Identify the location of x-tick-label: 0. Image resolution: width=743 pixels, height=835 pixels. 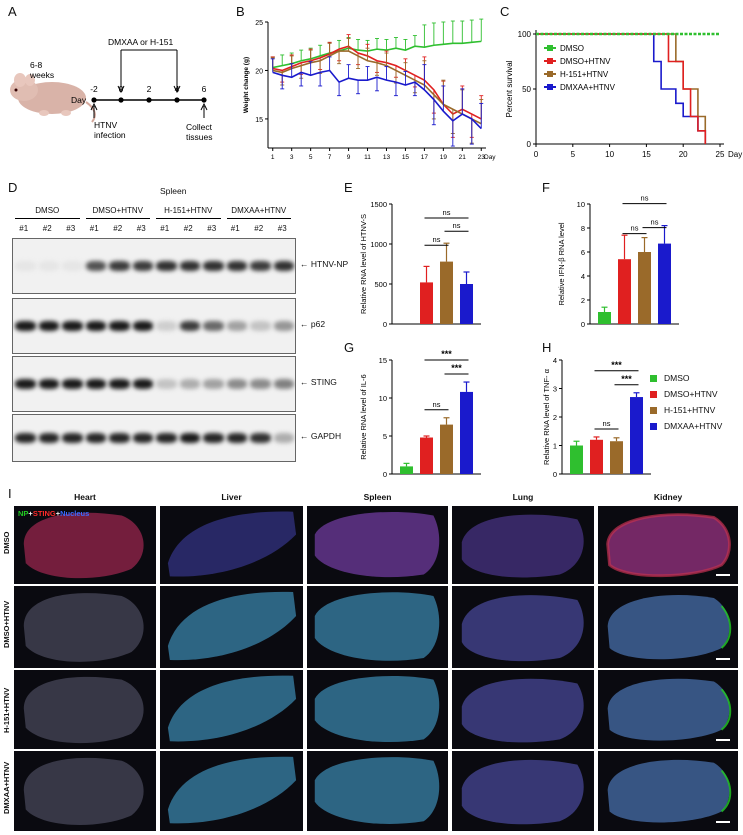
(536, 154).